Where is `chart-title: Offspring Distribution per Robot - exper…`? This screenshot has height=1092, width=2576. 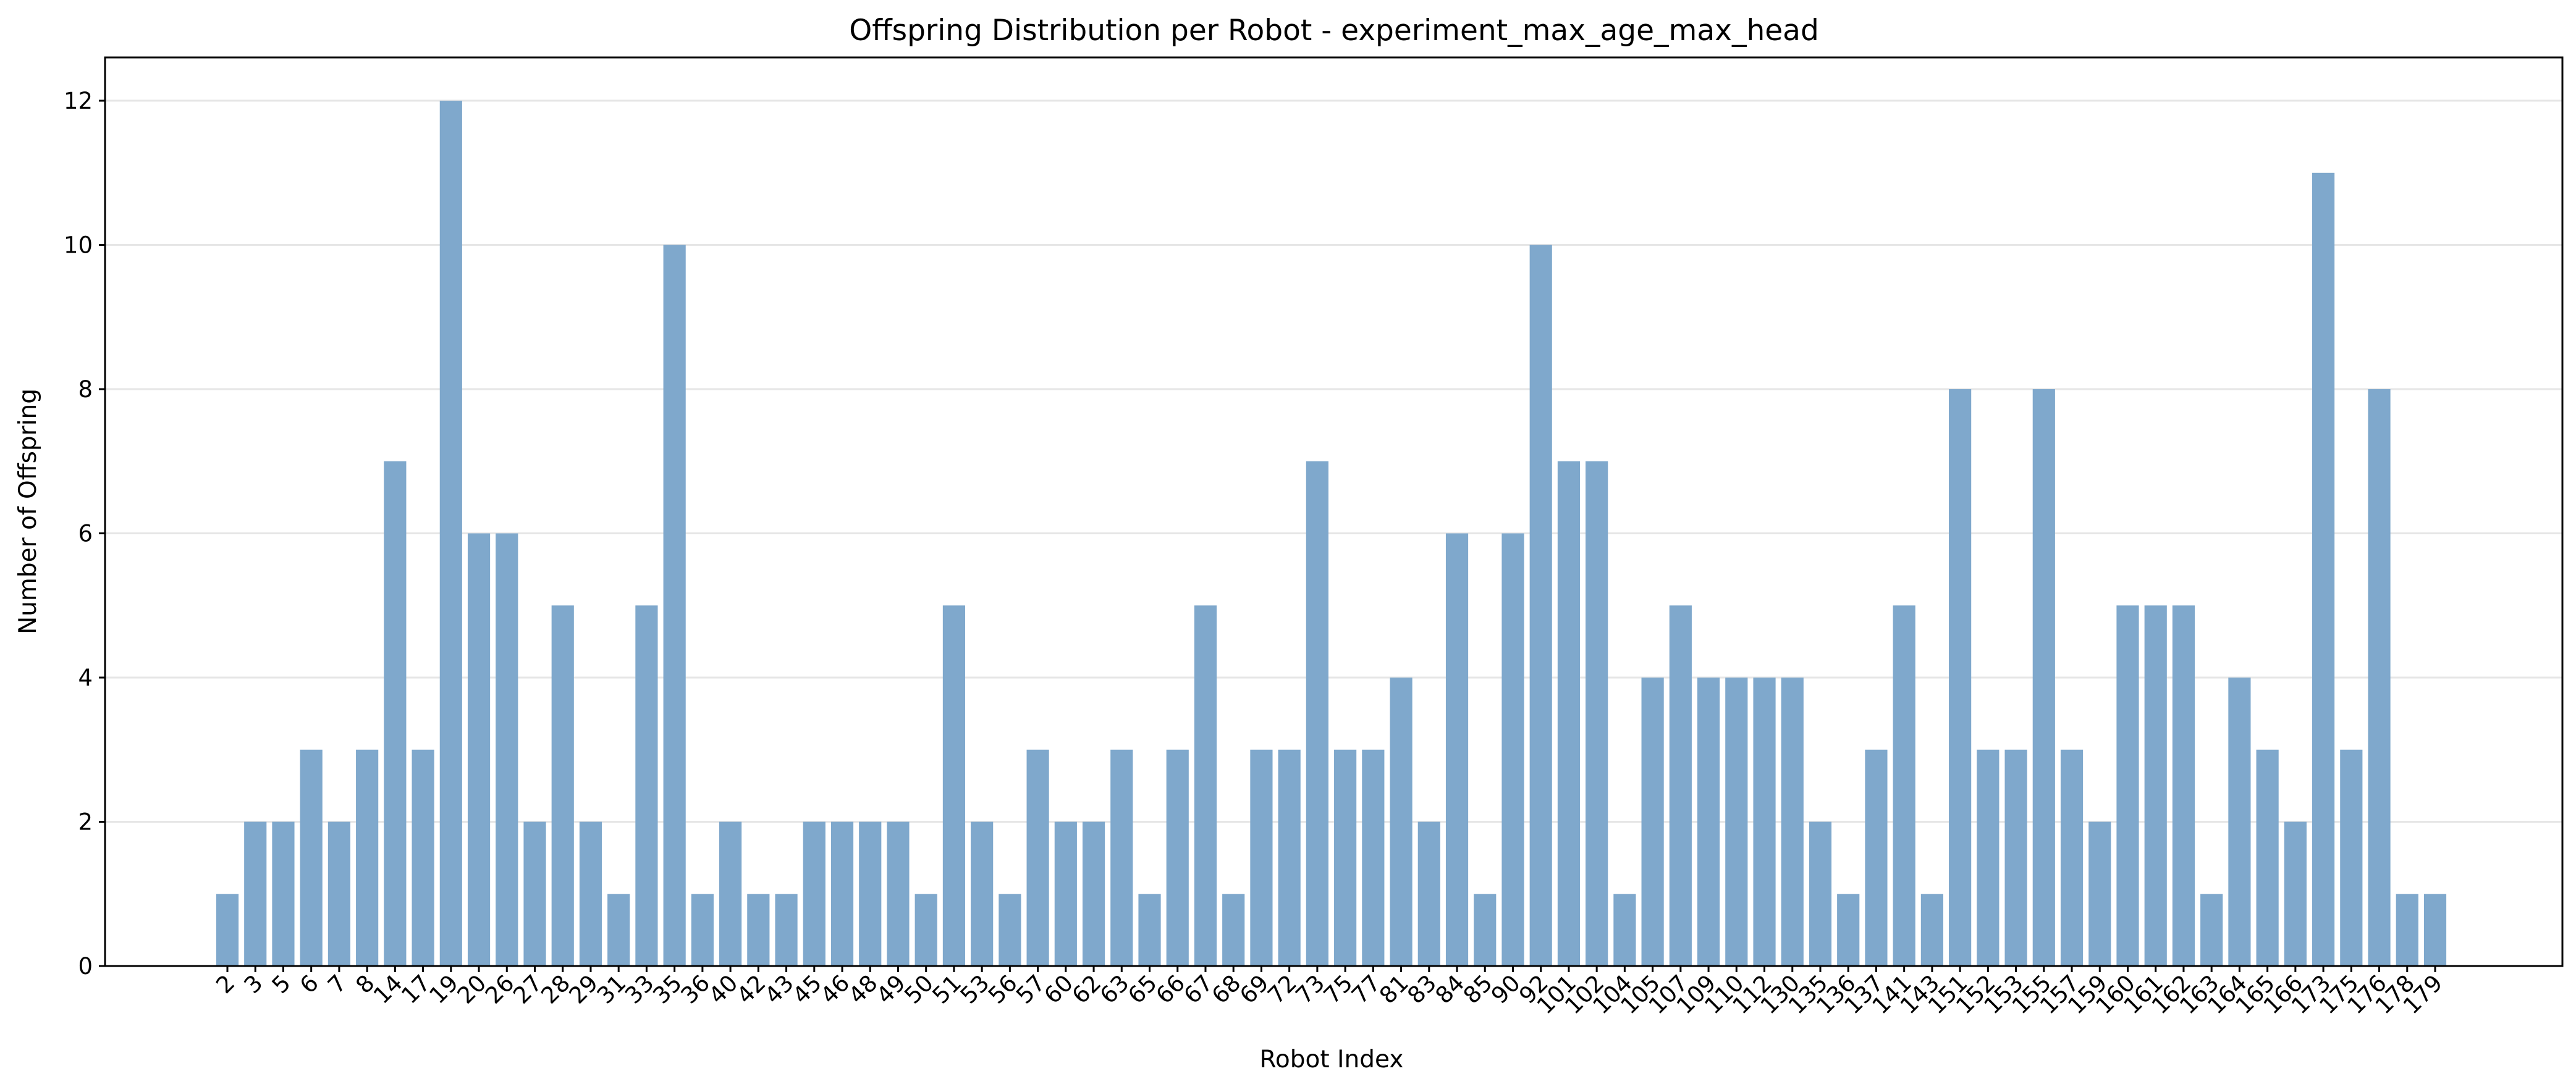
chart-title: Offspring Distribution per Robot - exper… is located at coordinates (1334, 31).